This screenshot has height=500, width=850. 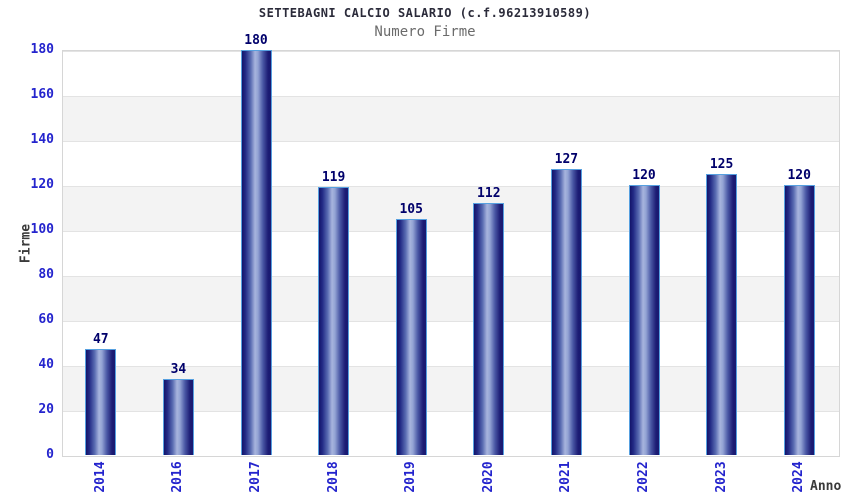 What do you see at coordinates (826, 486) in the screenshot?
I see `x-axis-label: Anno` at bounding box center [826, 486].